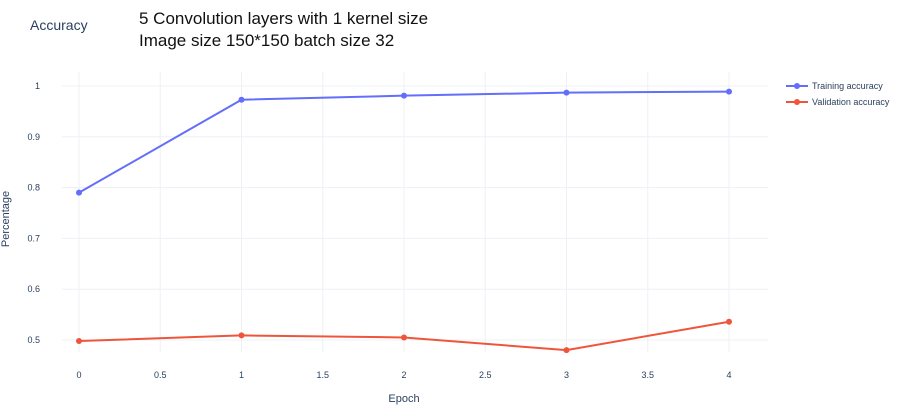 This screenshot has width=905, height=417. What do you see at coordinates (851, 102) in the screenshot?
I see `legend-label: Validation accuracy` at bounding box center [851, 102].